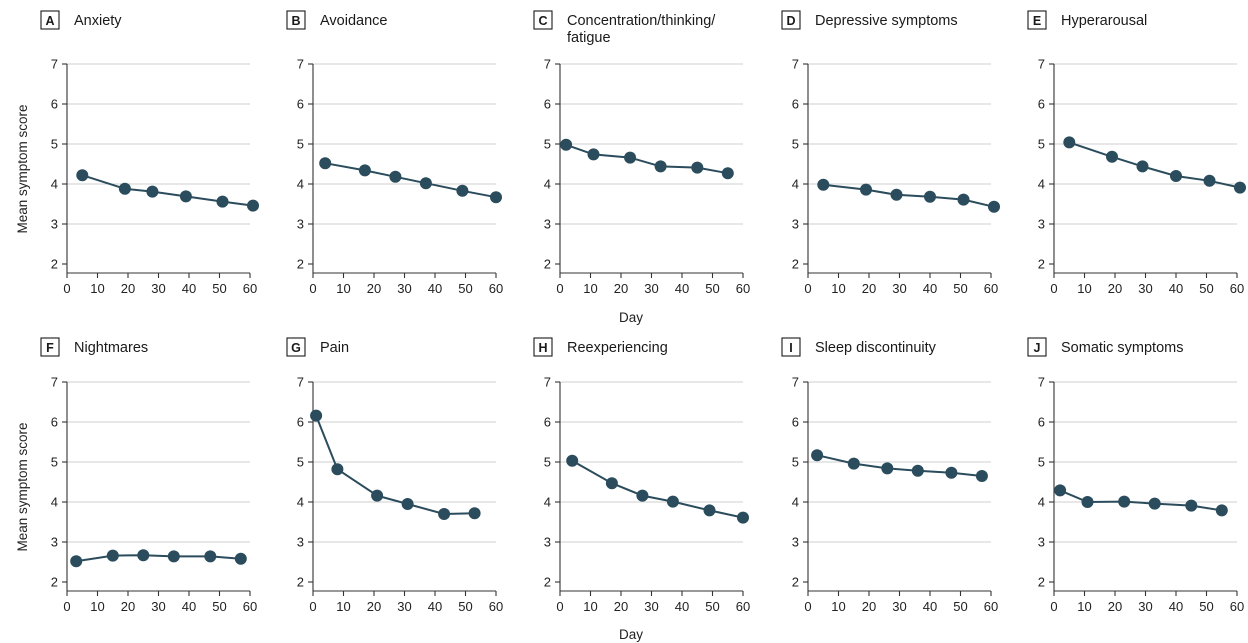 The height and width of the screenshot is (643, 1248). I want to click on x-axis-label-top: Day, so click(631, 317).